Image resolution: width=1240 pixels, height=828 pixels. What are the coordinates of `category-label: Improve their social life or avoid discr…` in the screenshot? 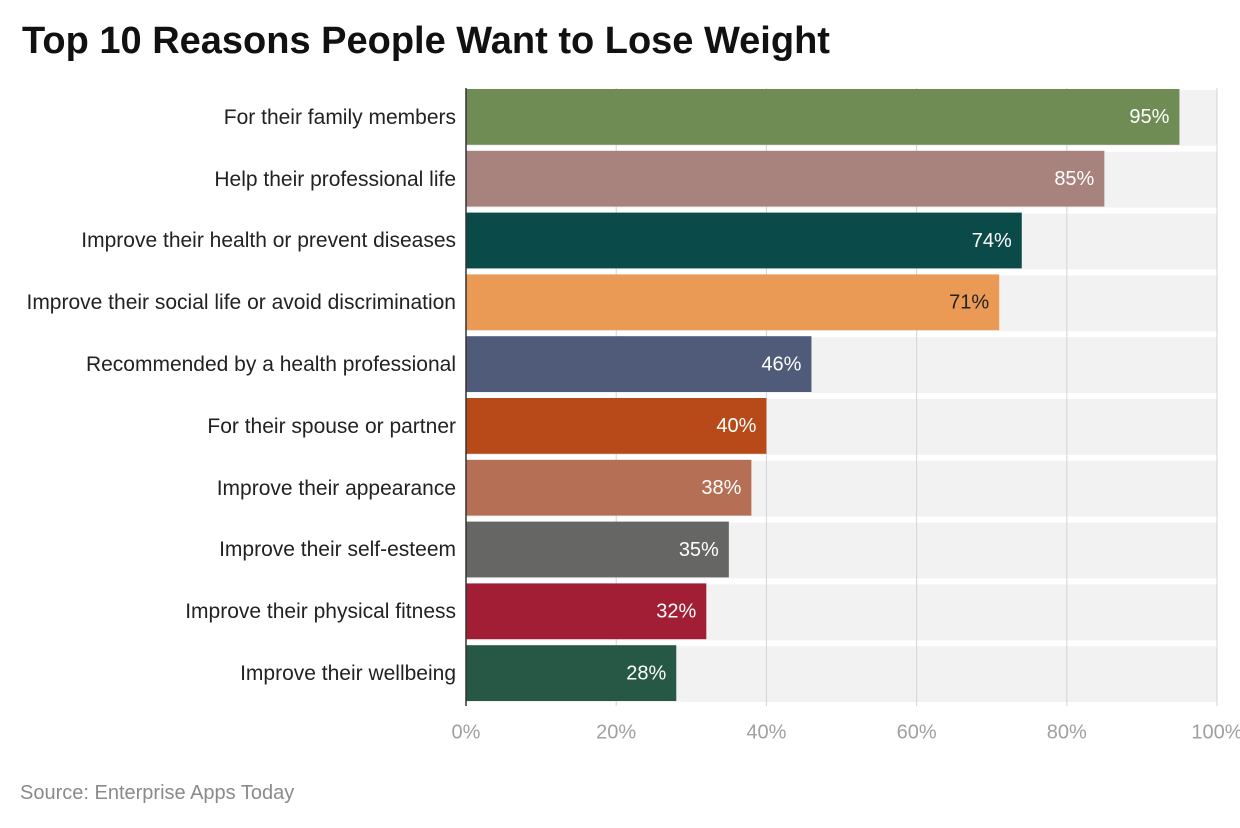 It's located at (241, 303).